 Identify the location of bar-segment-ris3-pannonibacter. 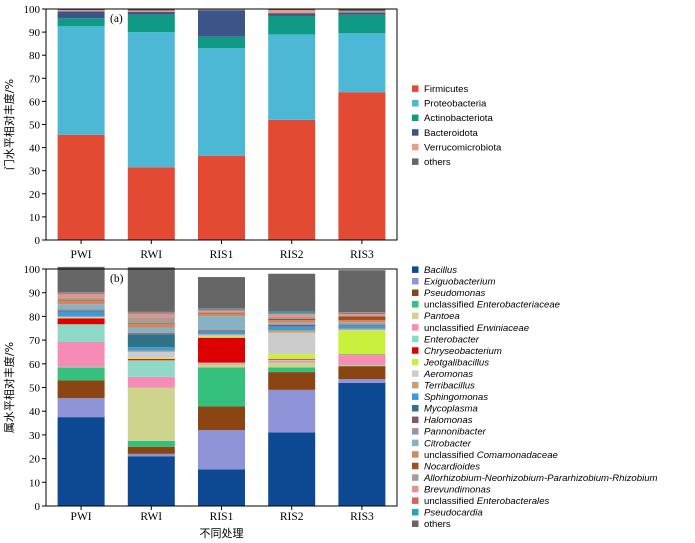
(362, 324).